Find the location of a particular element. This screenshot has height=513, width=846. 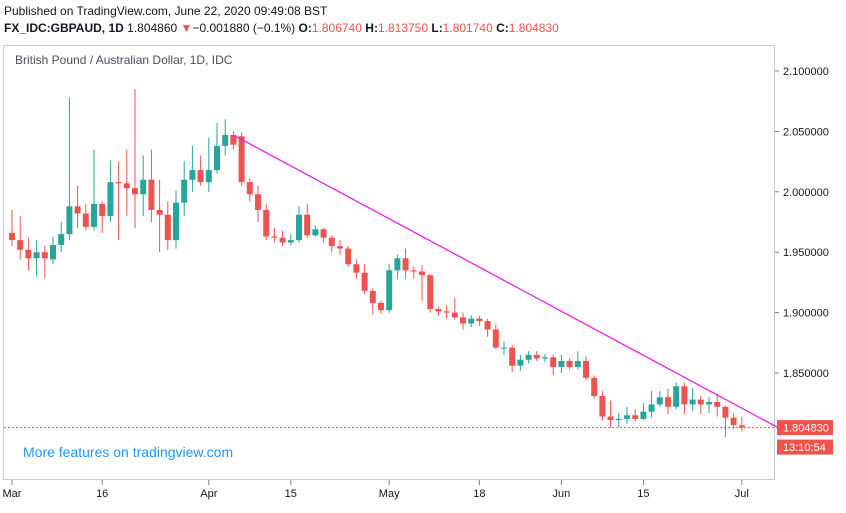

x-tick-label: 16 is located at coordinates (102, 494).